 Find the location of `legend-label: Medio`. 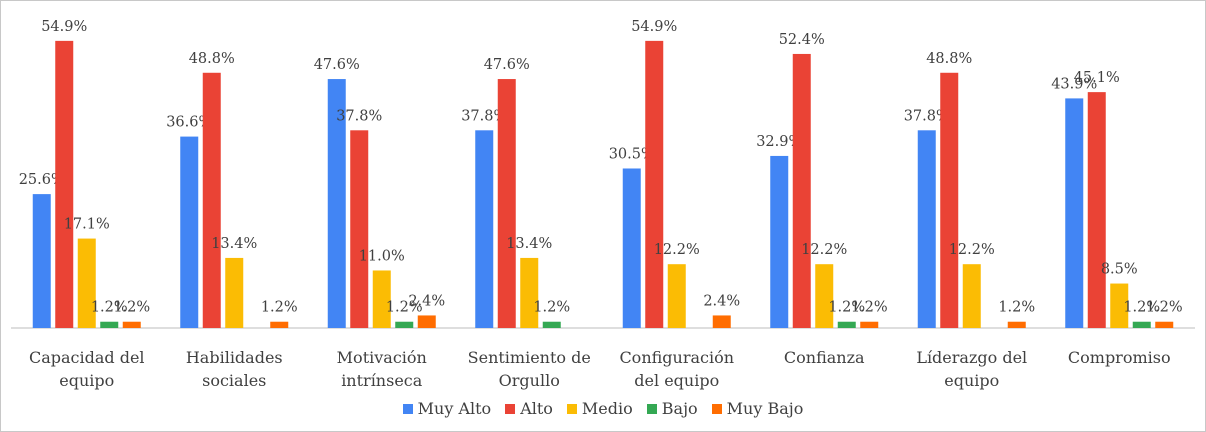

legend-label: Medio is located at coordinates (607, 408).